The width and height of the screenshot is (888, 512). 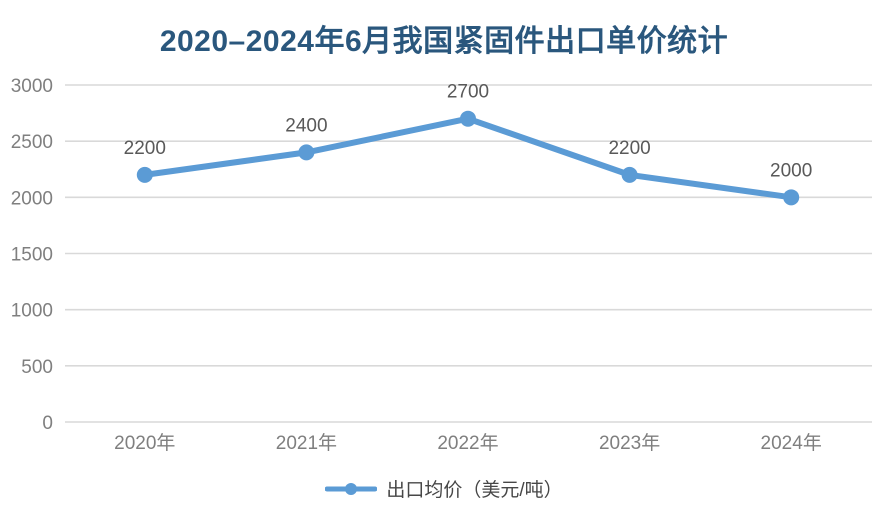 What do you see at coordinates (629, 443) in the screenshot?
I see `x-axis-tick-label: 2023年` at bounding box center [629, 443].